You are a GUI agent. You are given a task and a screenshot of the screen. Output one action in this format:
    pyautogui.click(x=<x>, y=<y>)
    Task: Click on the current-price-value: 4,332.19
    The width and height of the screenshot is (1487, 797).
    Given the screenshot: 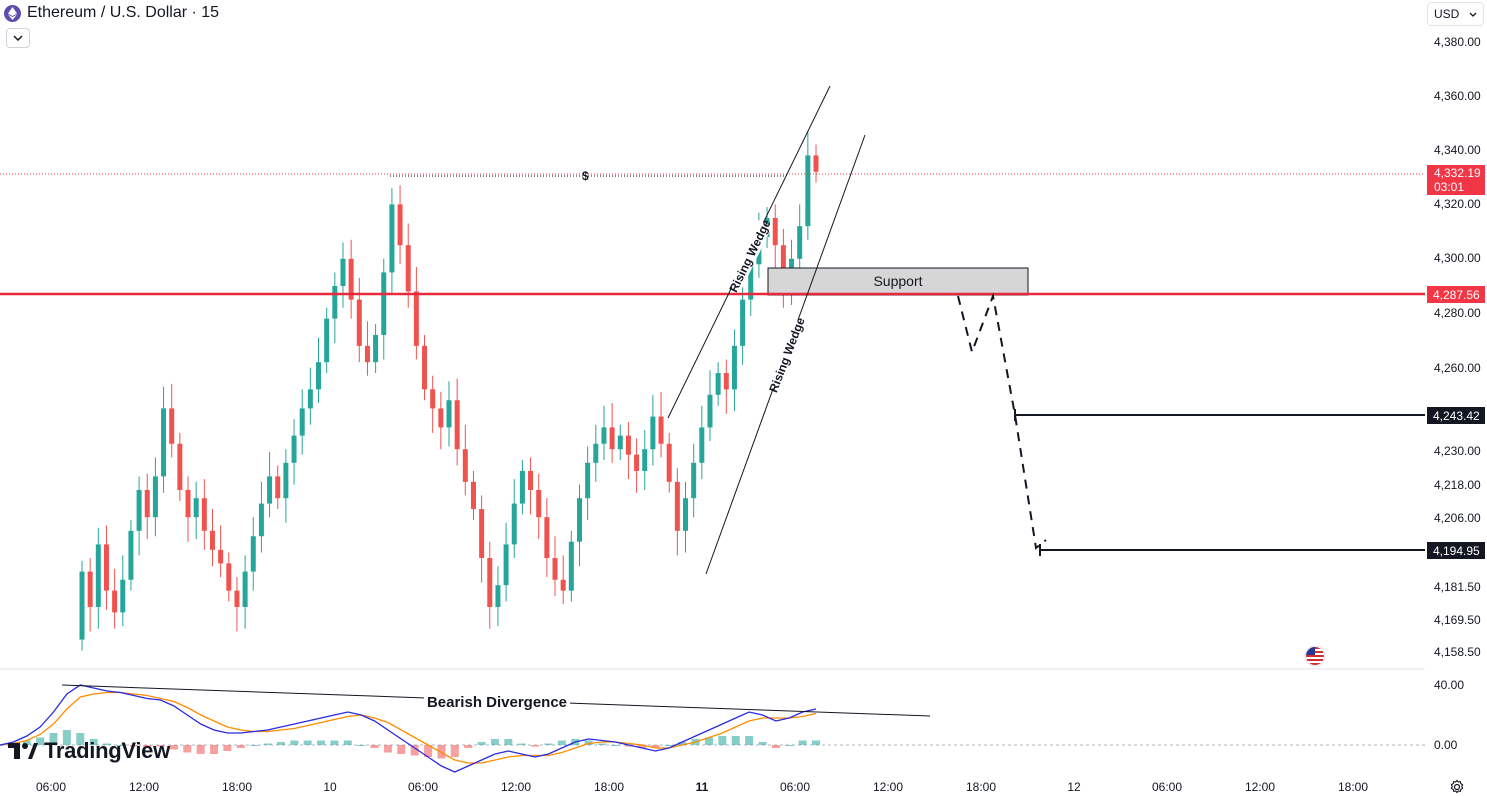 What is the action you would take?
    pyautogui.click(x=1457, y=173)
    